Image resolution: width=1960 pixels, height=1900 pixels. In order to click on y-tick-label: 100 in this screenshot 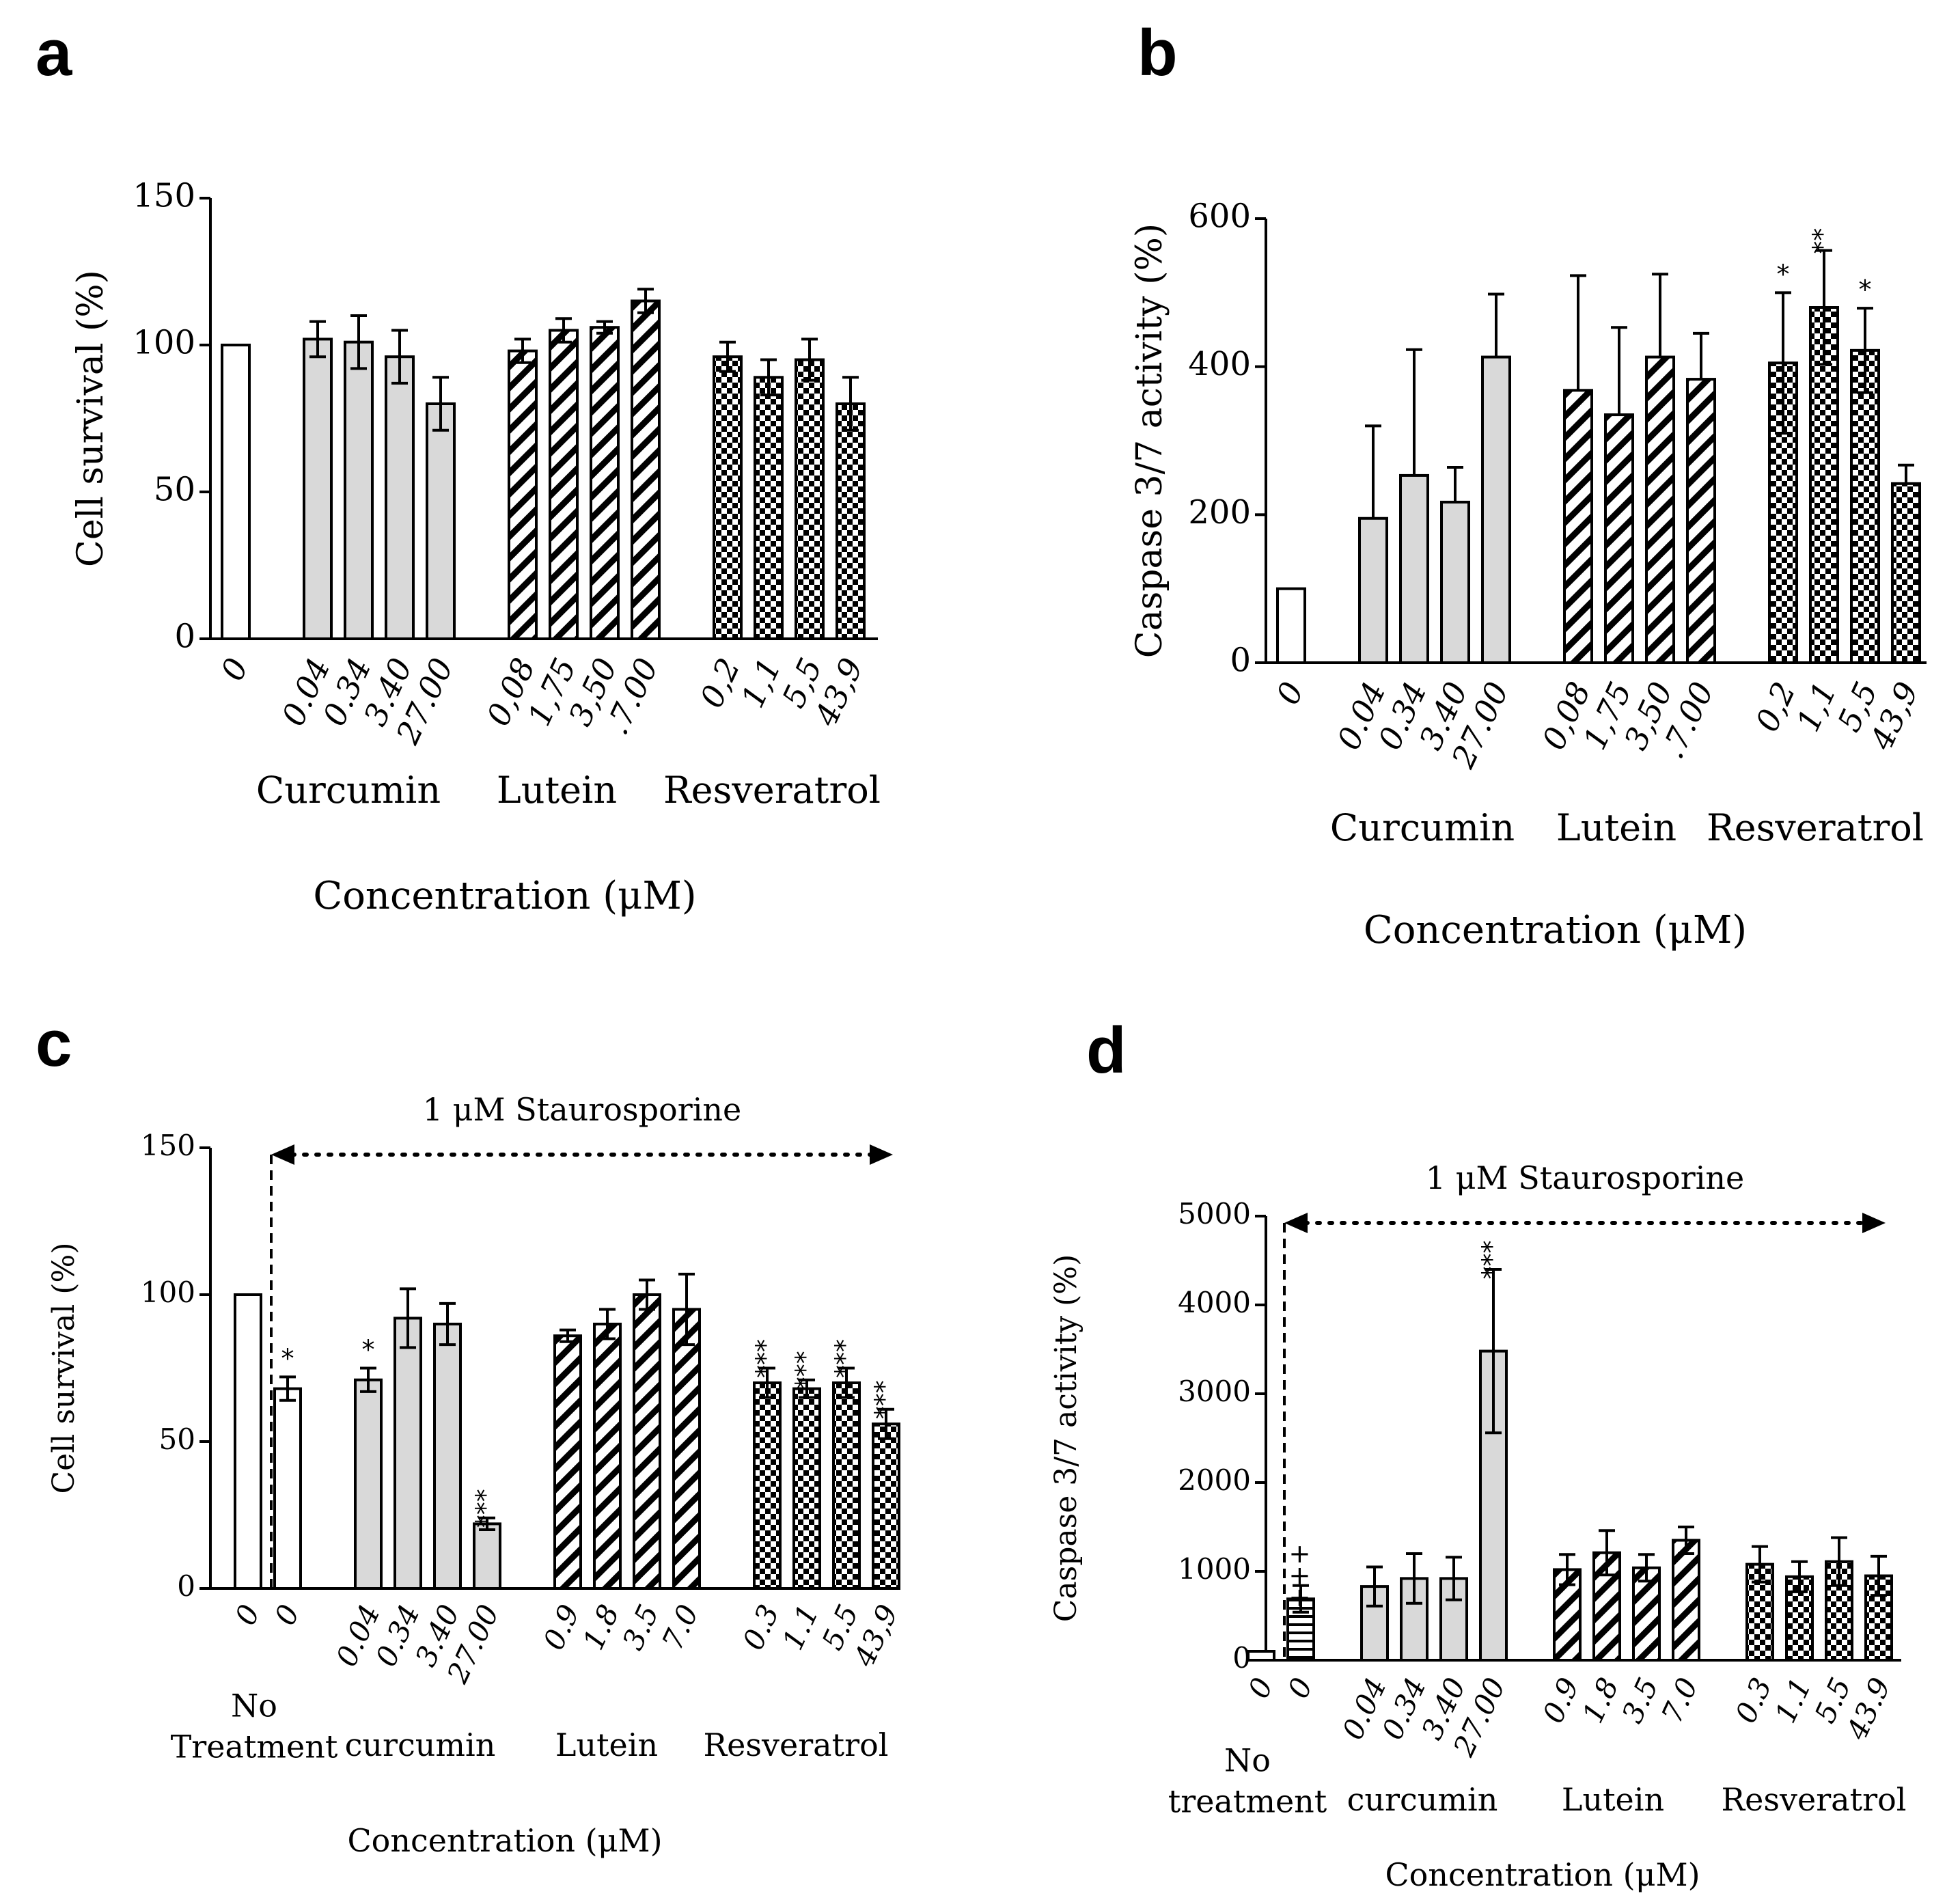, I will do `click(164, 343)`.